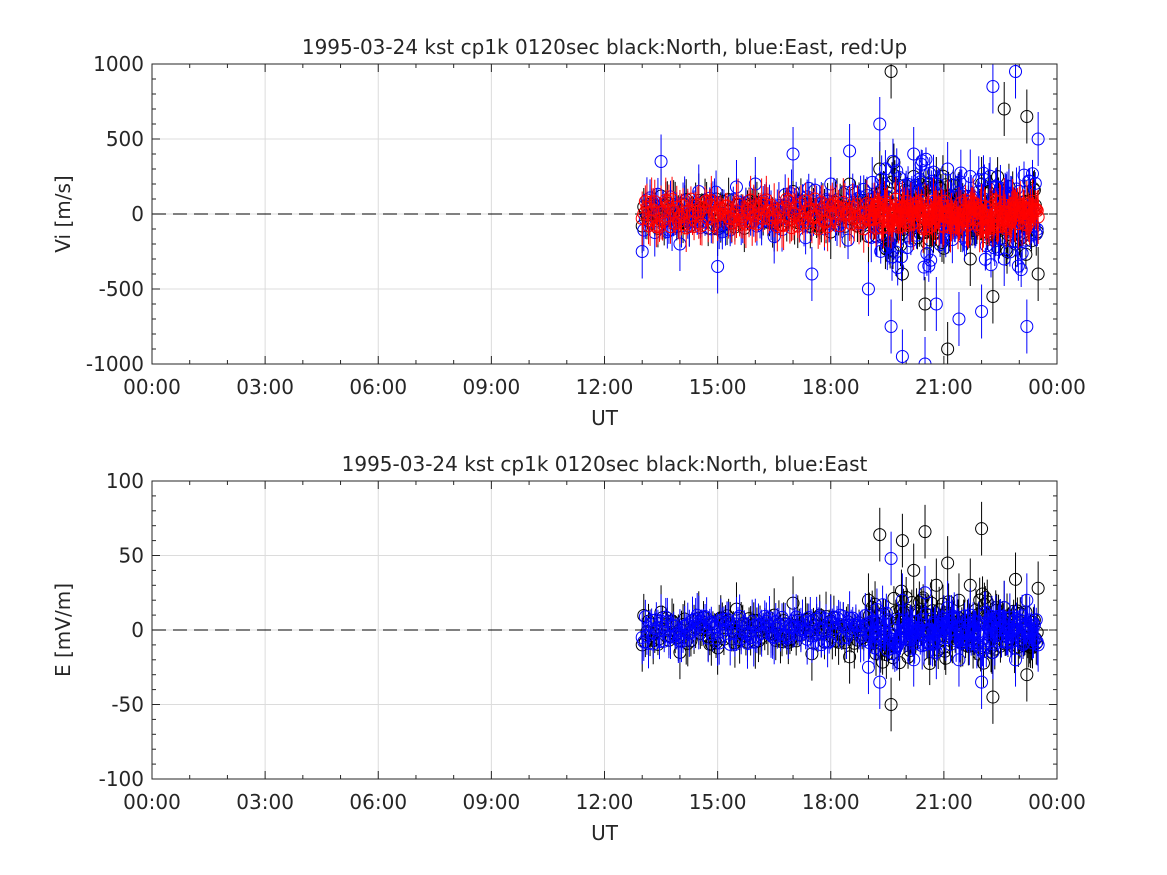 The image size is (1167, 875). Describe the element at coordinates (125, 481) in the screenshot. I see `y-tick-label: 100` at that location.